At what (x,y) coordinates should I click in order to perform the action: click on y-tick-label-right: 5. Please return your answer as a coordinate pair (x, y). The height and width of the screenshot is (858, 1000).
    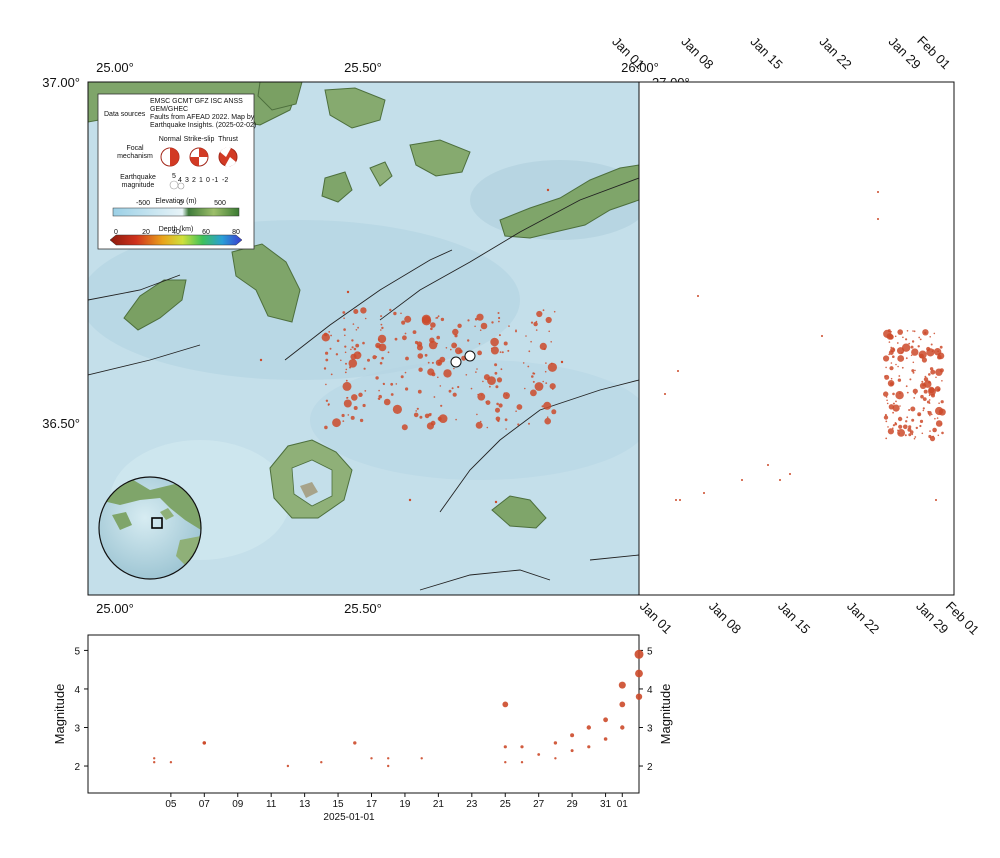
    Looking at the image, I should click on (650, 651).